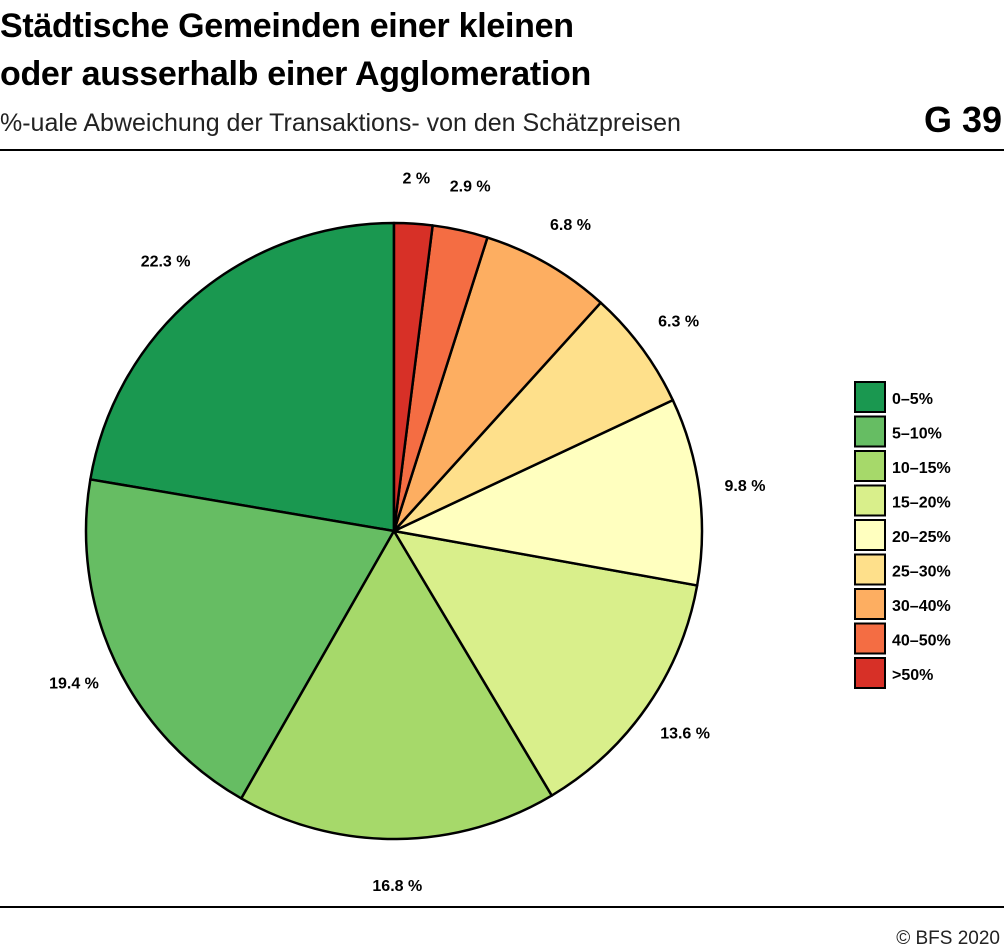 This screenshot has height=950, width=1004. Describe the element at coordinates (921, 468) in the screenshot. I see `legend-label: 10–15%` at that location.